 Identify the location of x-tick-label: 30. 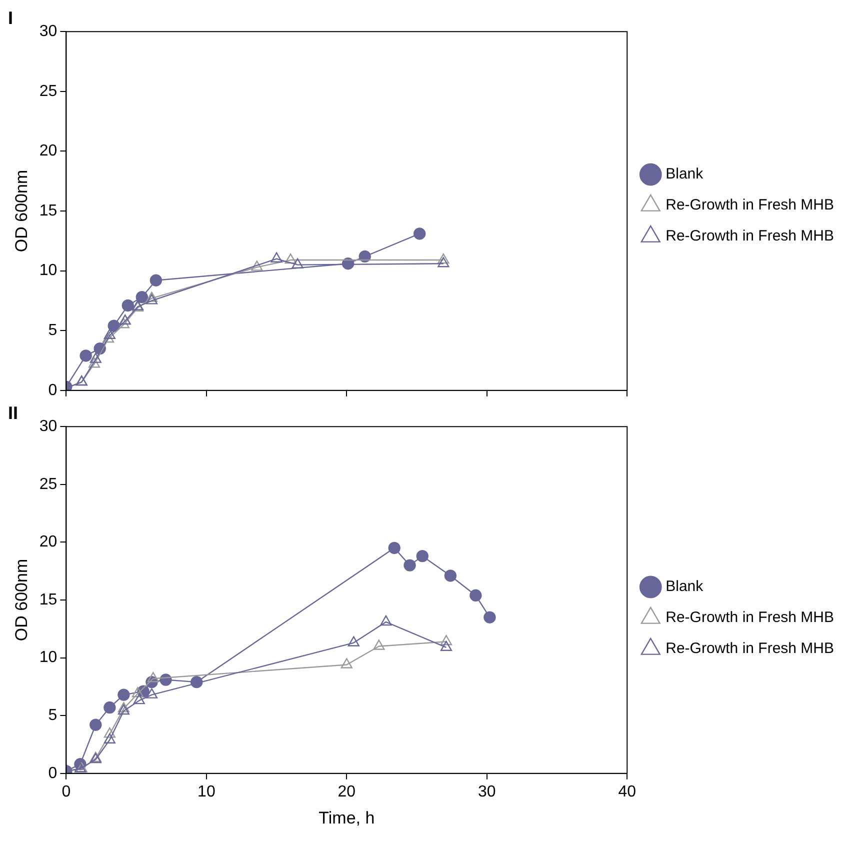
(487, 791).